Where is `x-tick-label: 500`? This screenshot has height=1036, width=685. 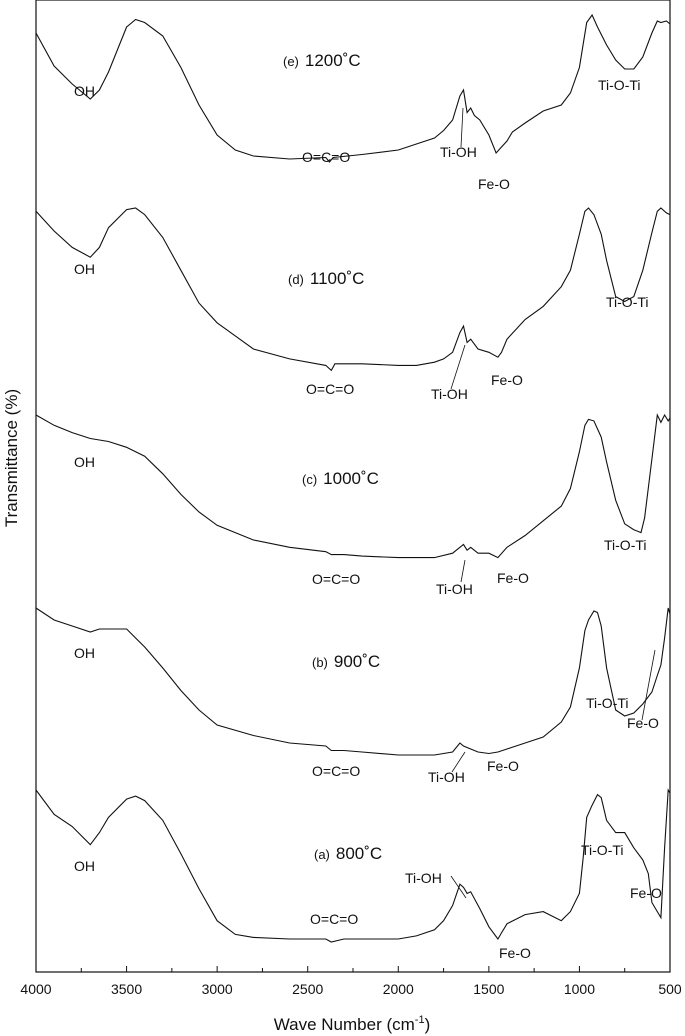
x-tick-label: 500 is located at coordinates (670, 989).